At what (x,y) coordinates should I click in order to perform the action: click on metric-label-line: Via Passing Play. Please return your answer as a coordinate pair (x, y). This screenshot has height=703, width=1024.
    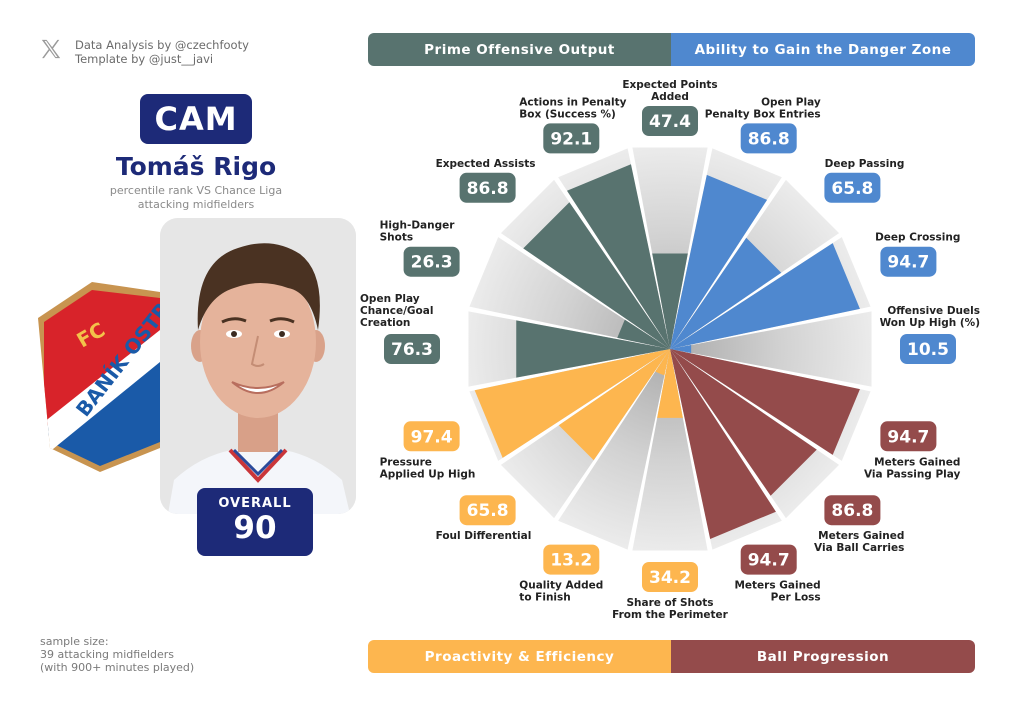
    Looking at the image, I should click on (912, 474).